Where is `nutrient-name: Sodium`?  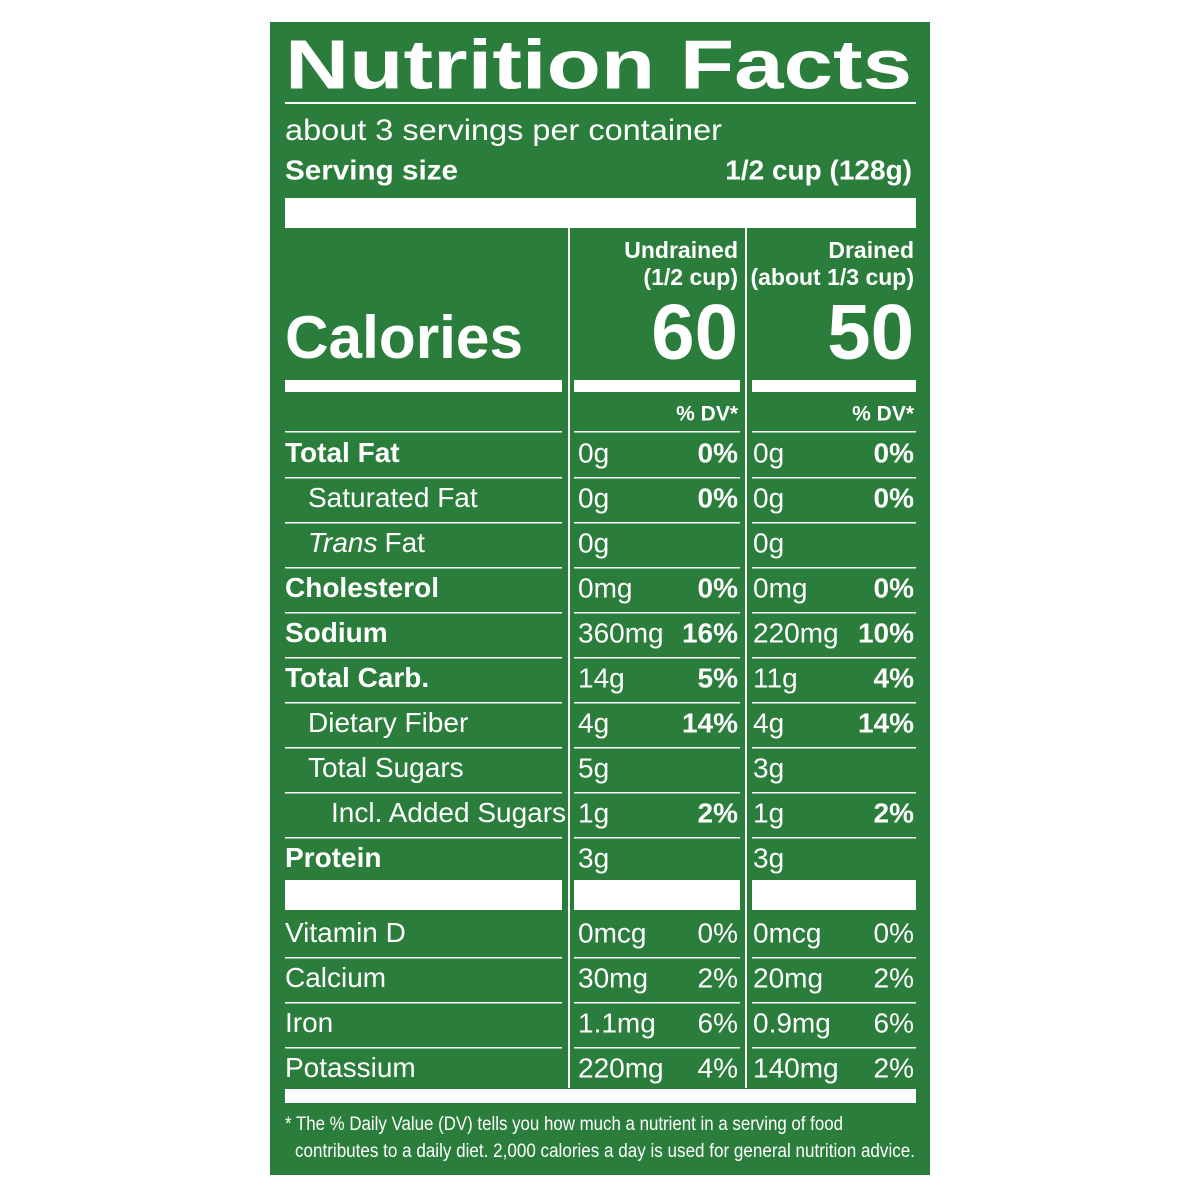
nutrient-name: Sodium is located at coordinates (336, 632).